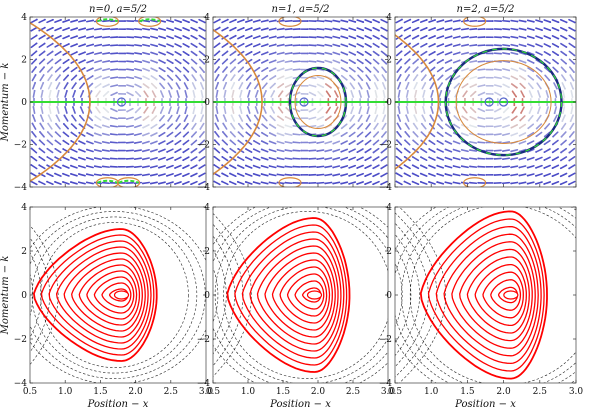 The width and height of the screenshot is (597, 411). I want to click on orbit-center, so click(314, 295).